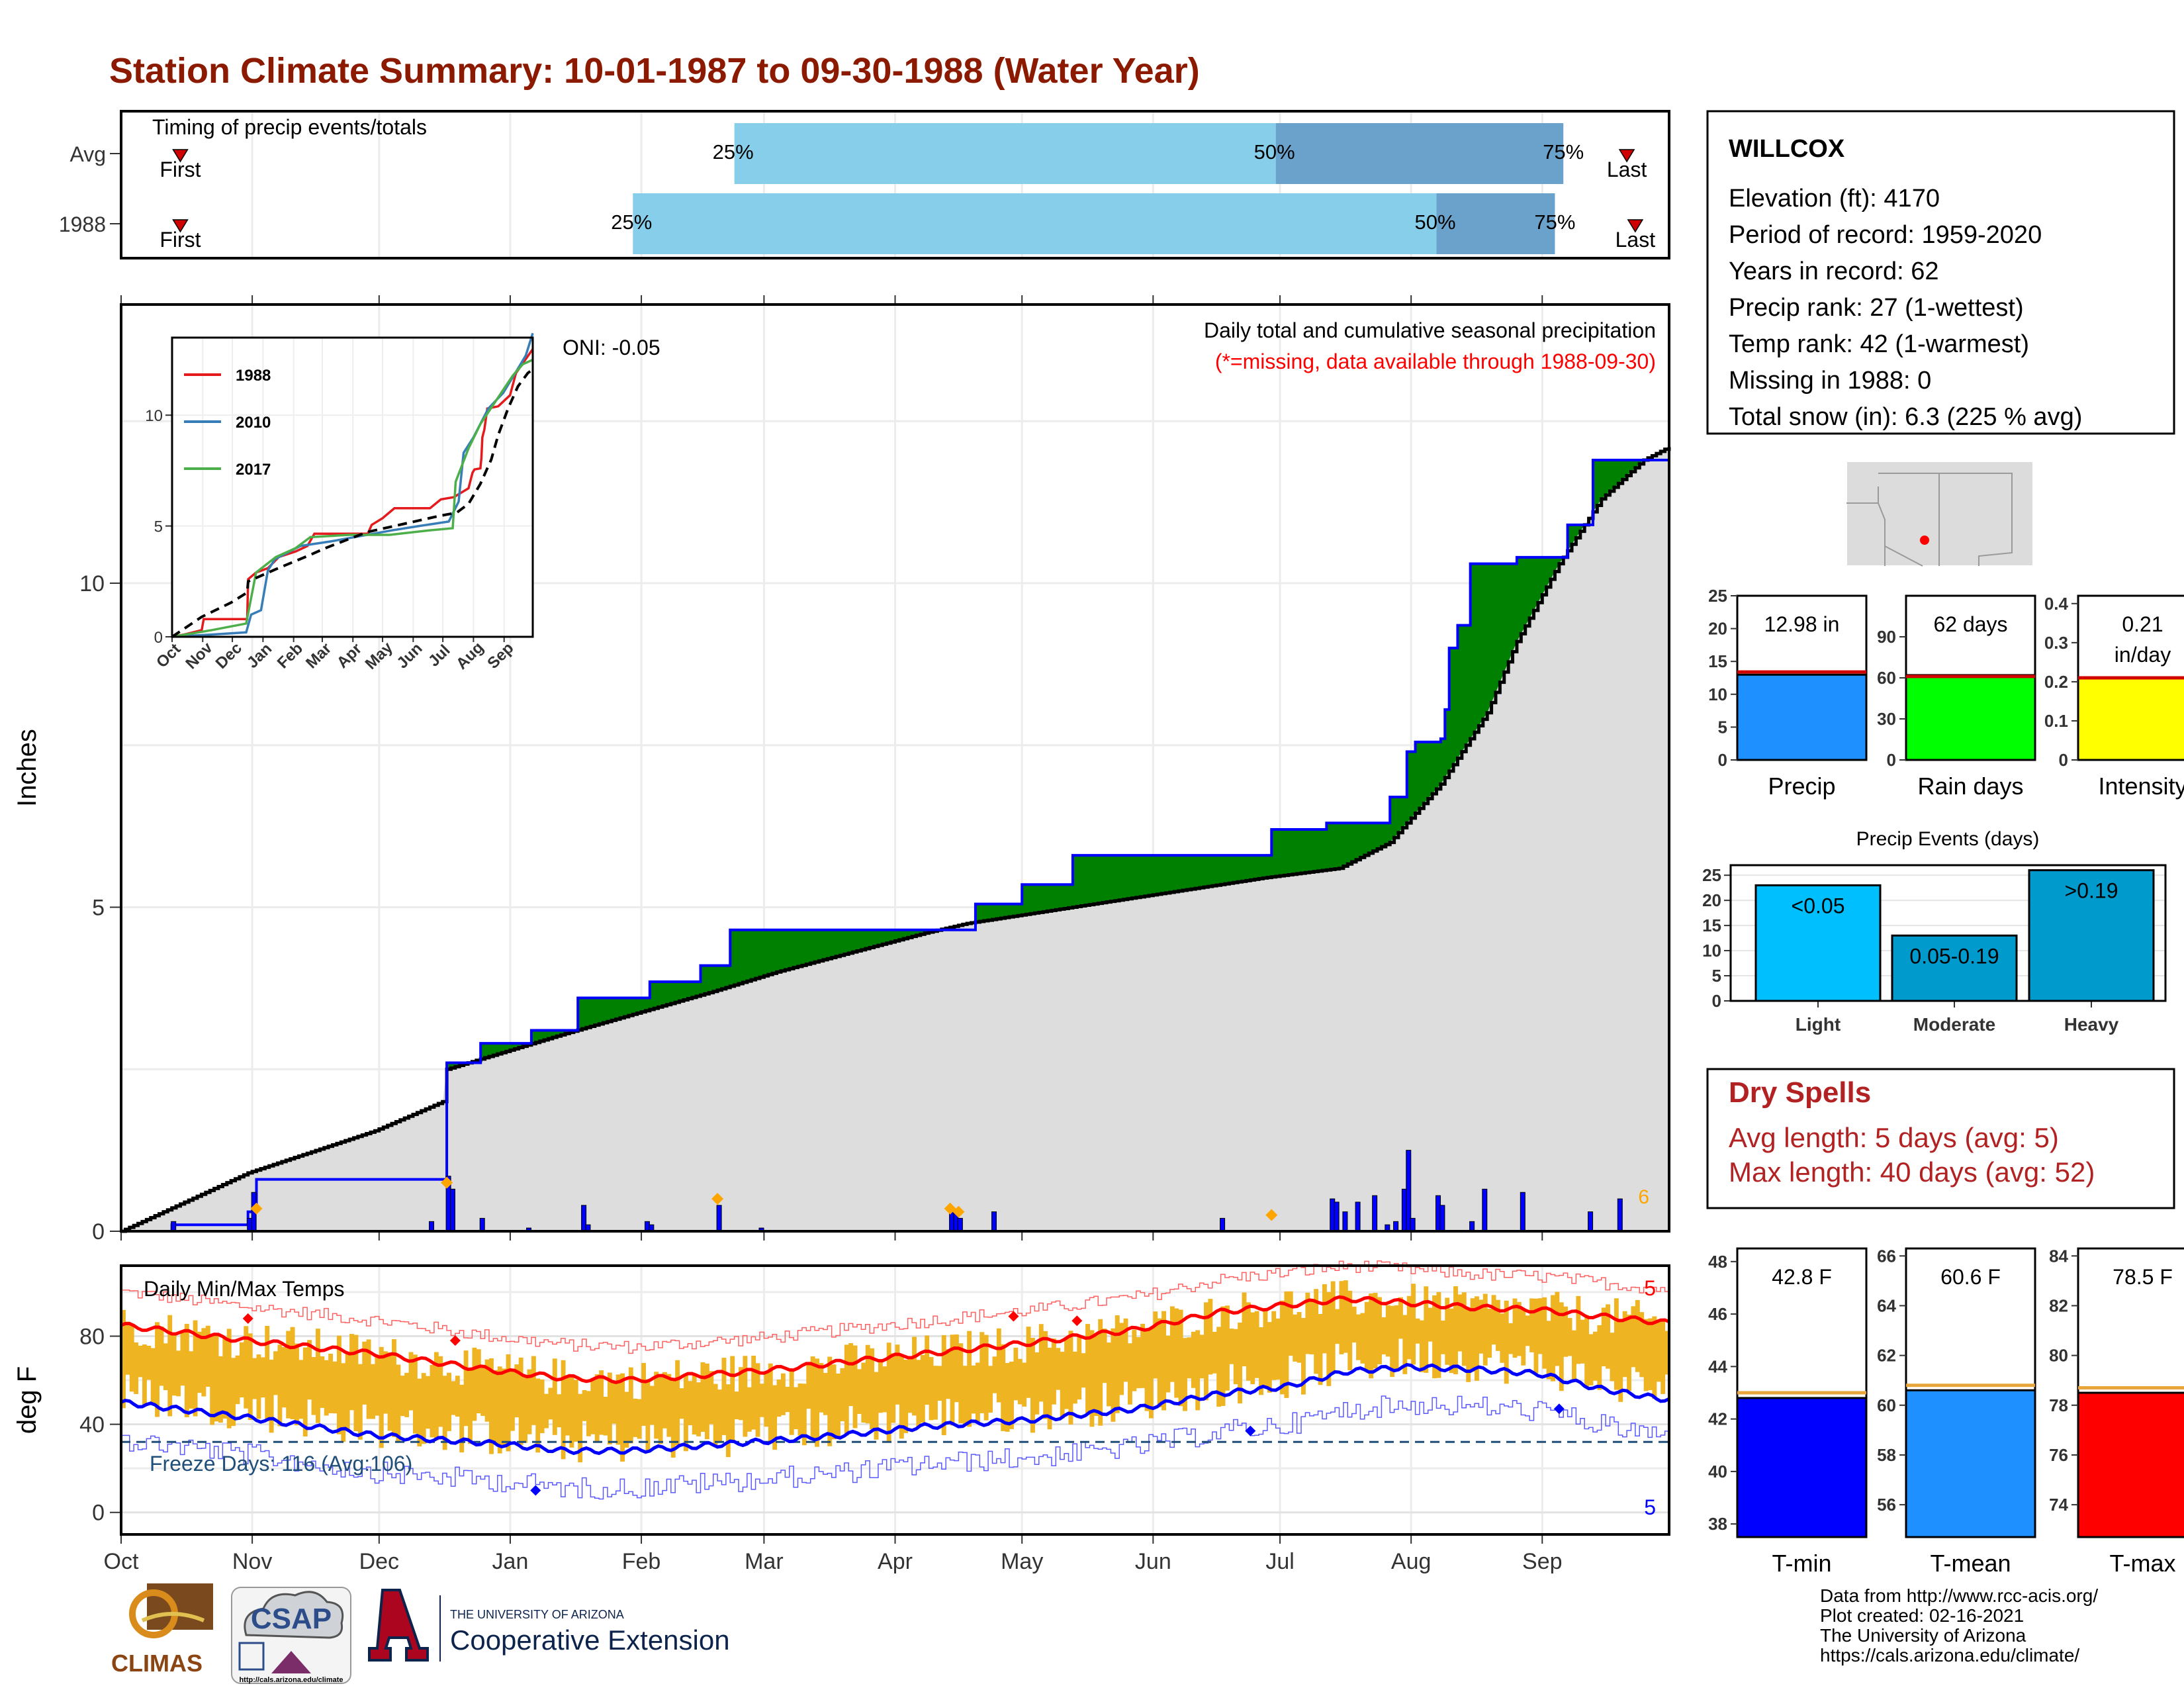 This screenshot has width=2184, height=1688. Describe the element at coordinates (1802, 717) in the screenshot. I see `summary-bar` at that location.